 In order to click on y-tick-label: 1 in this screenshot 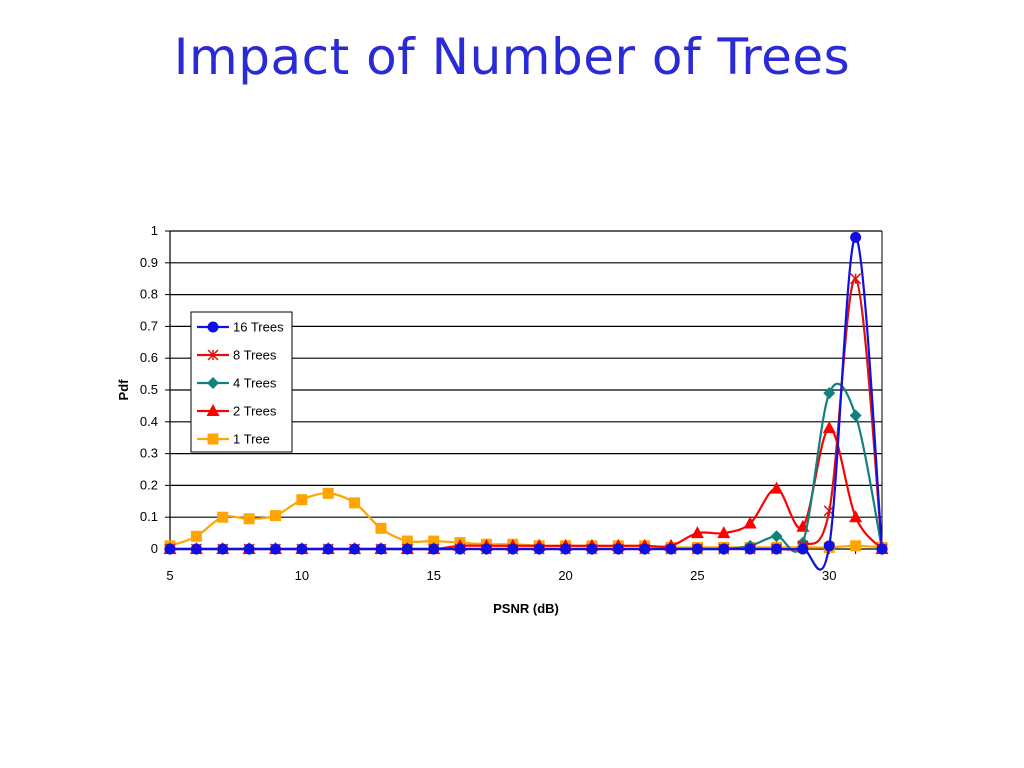, I will do `click(154, 230)`.